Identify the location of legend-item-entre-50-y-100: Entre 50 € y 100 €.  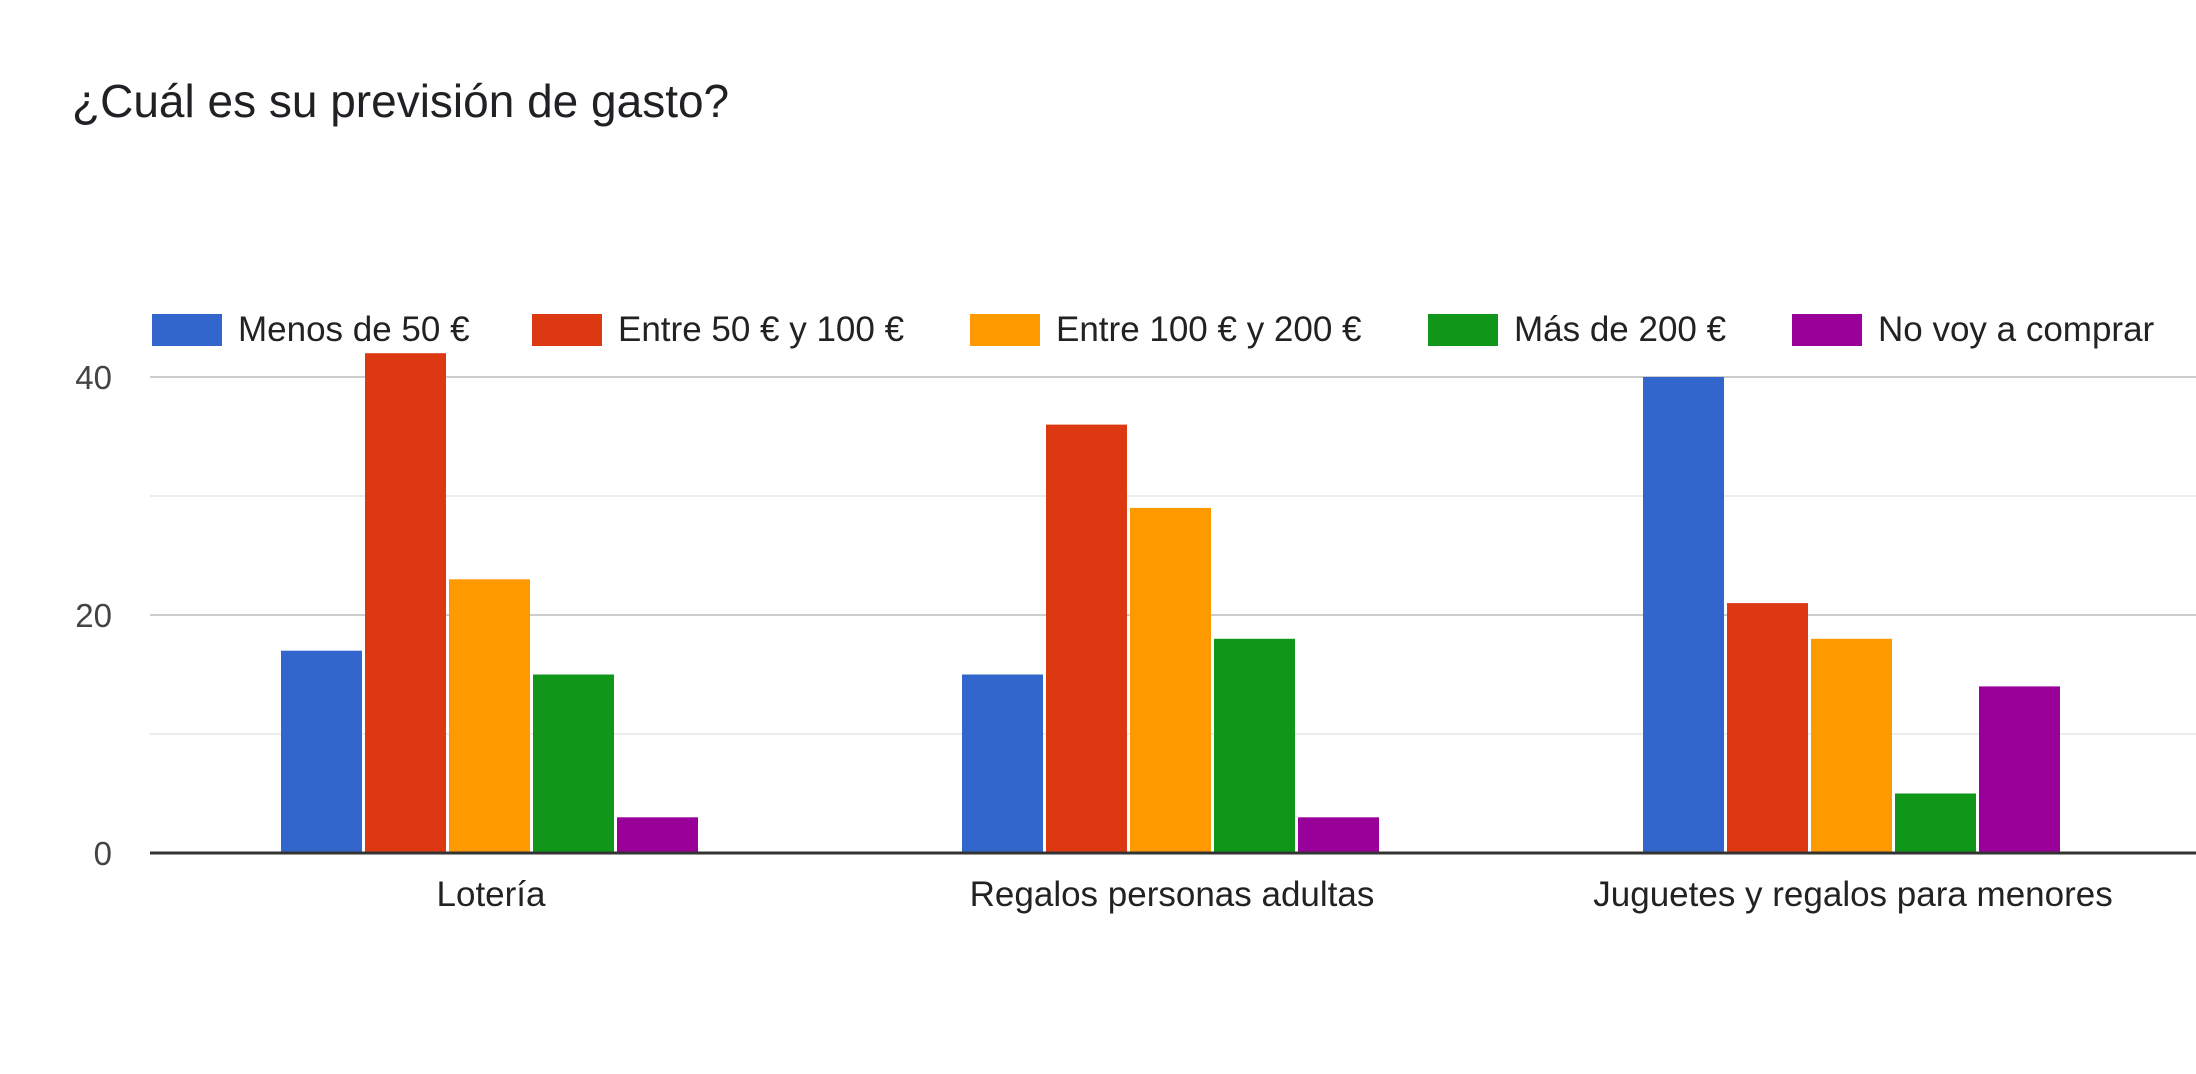
(718, 330).